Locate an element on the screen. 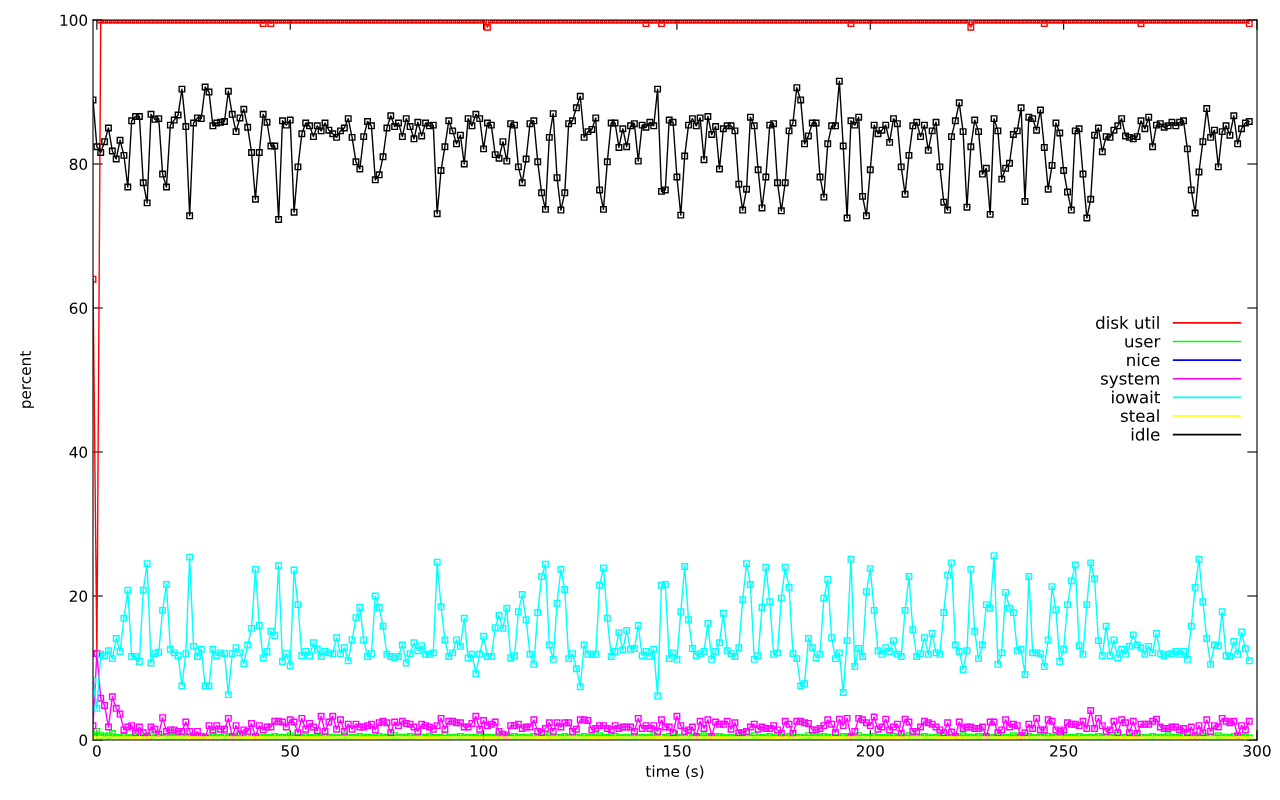  x-tick-label: 150 is located at coordinates (677, 751).